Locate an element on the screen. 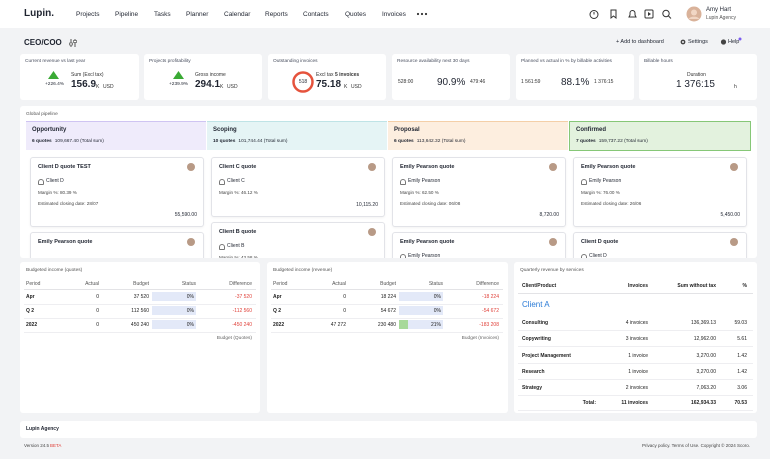 This screenshot has height=459, width=770. nav-item: Contacts is located at coordinates (316, 14).